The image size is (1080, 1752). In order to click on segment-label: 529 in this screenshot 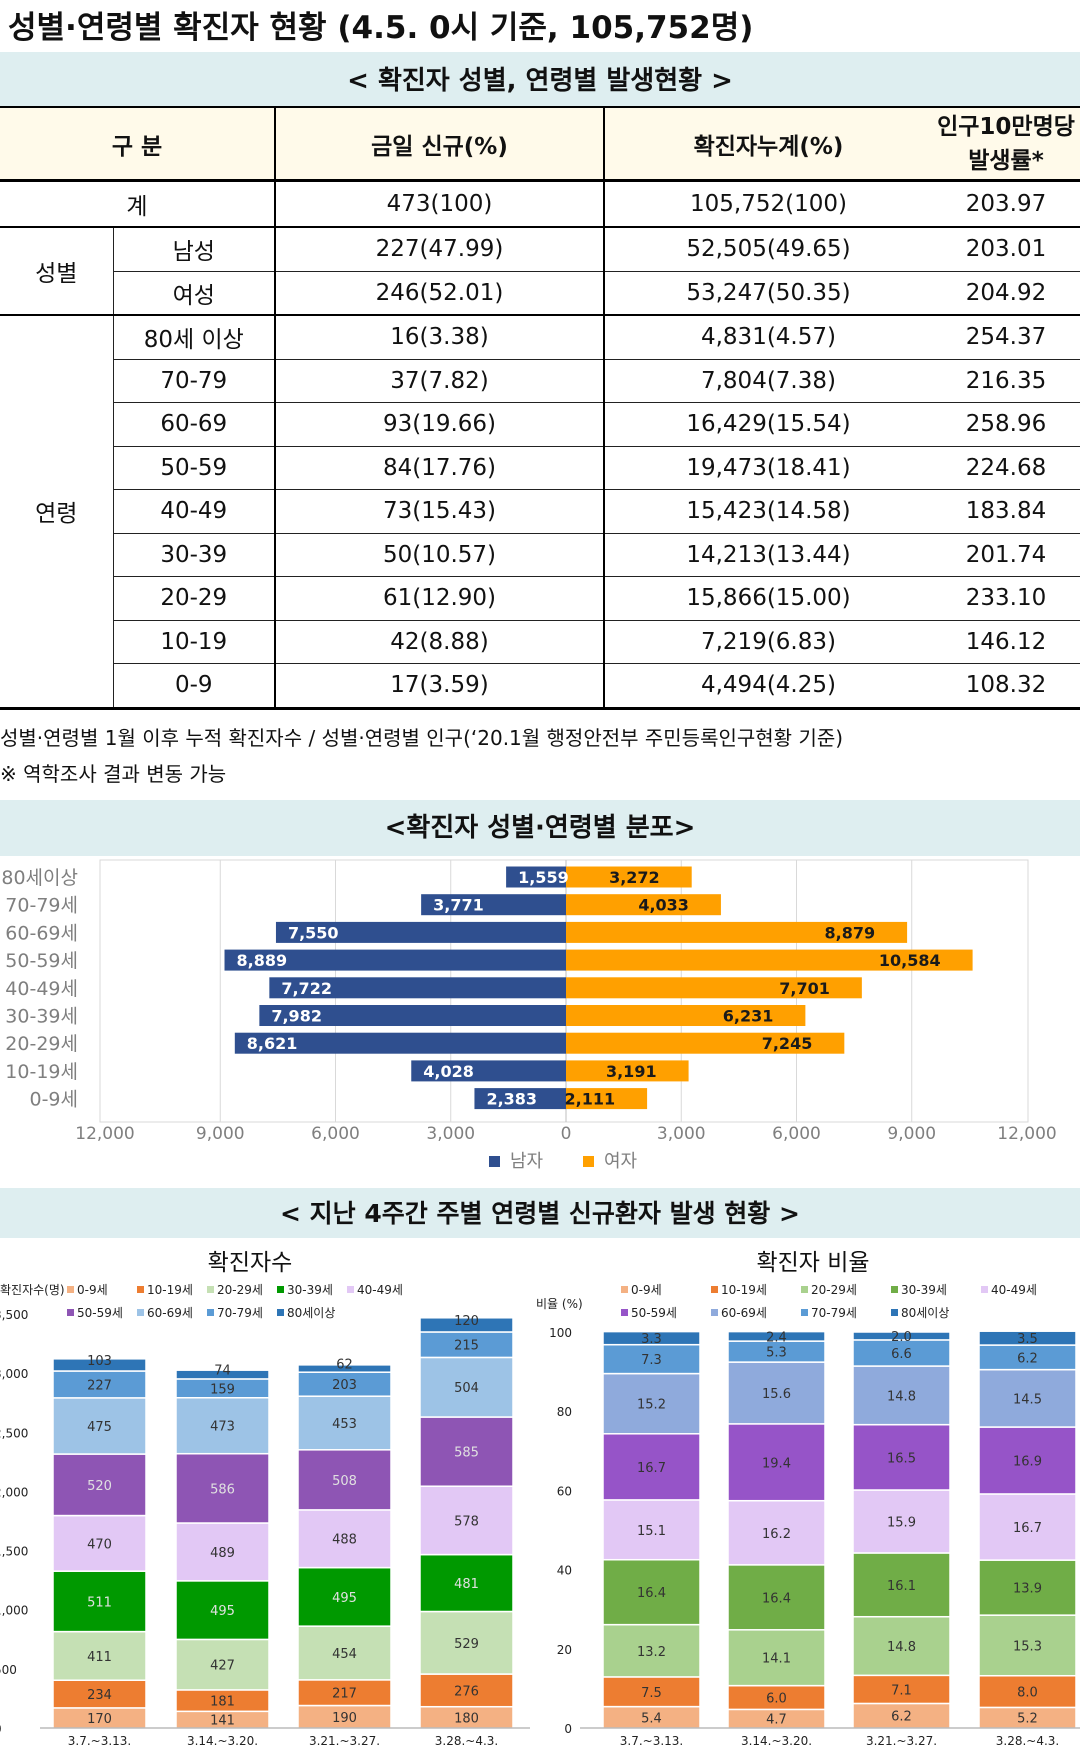, I will do `click(466, 1644)`.